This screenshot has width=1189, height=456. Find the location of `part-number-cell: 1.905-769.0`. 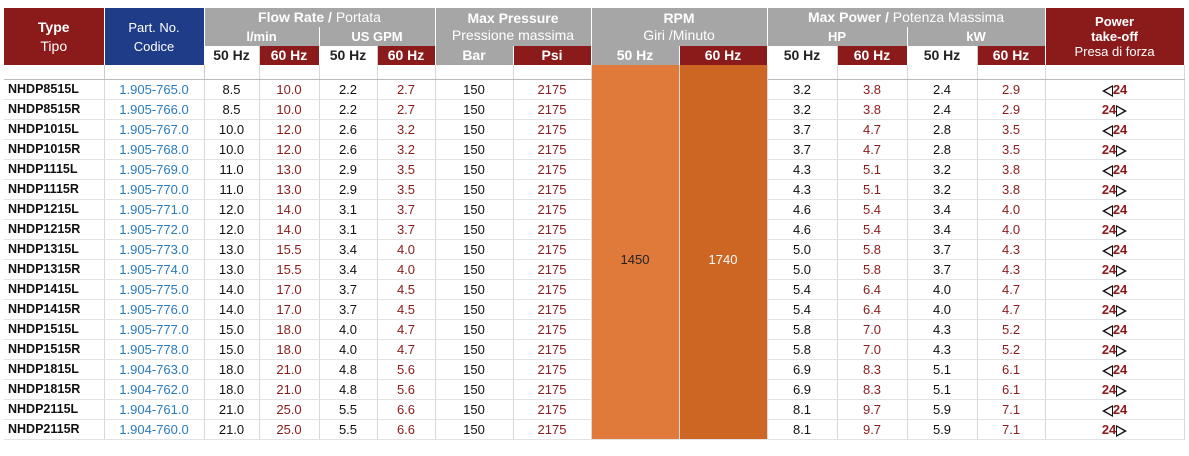

part-number-cell: 1.905-769.0 is located at coordinates (154, 169).